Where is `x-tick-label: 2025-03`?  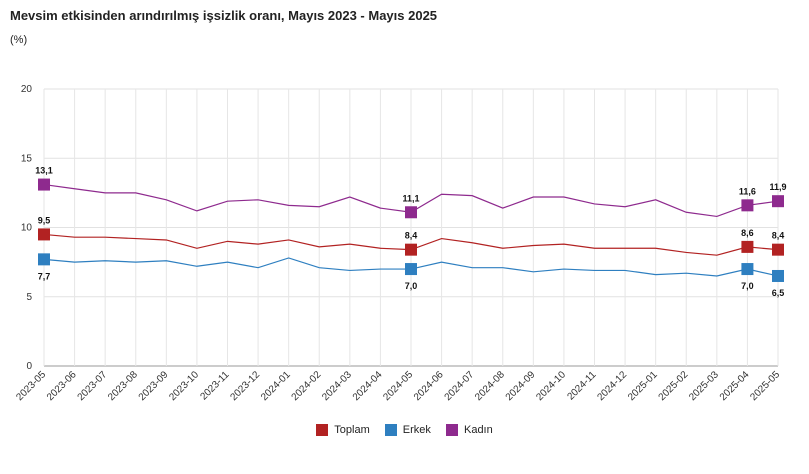 x-tick-label: 2025-03 is located at coordinates (704, 386).